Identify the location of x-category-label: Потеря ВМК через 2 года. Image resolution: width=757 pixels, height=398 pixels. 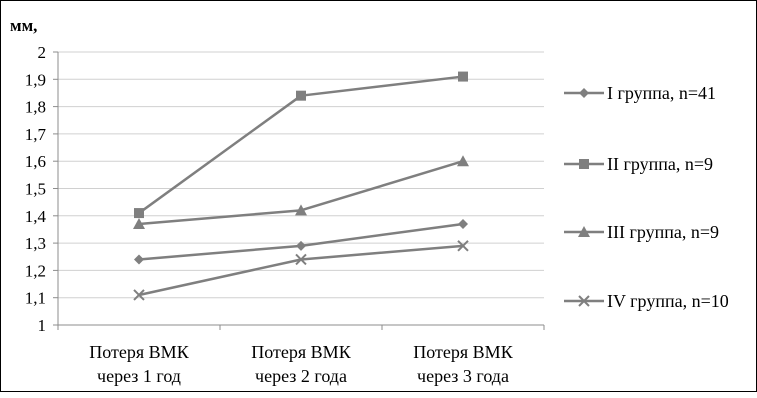
(301, 364).